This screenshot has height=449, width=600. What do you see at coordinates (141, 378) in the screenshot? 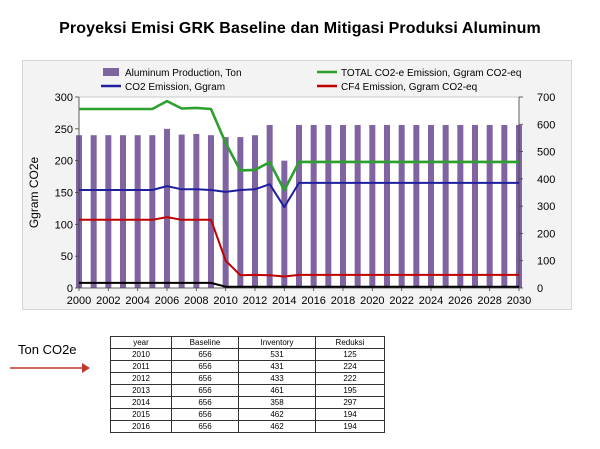
I see `table-cell: 2012` at bounding box center [141, 378].